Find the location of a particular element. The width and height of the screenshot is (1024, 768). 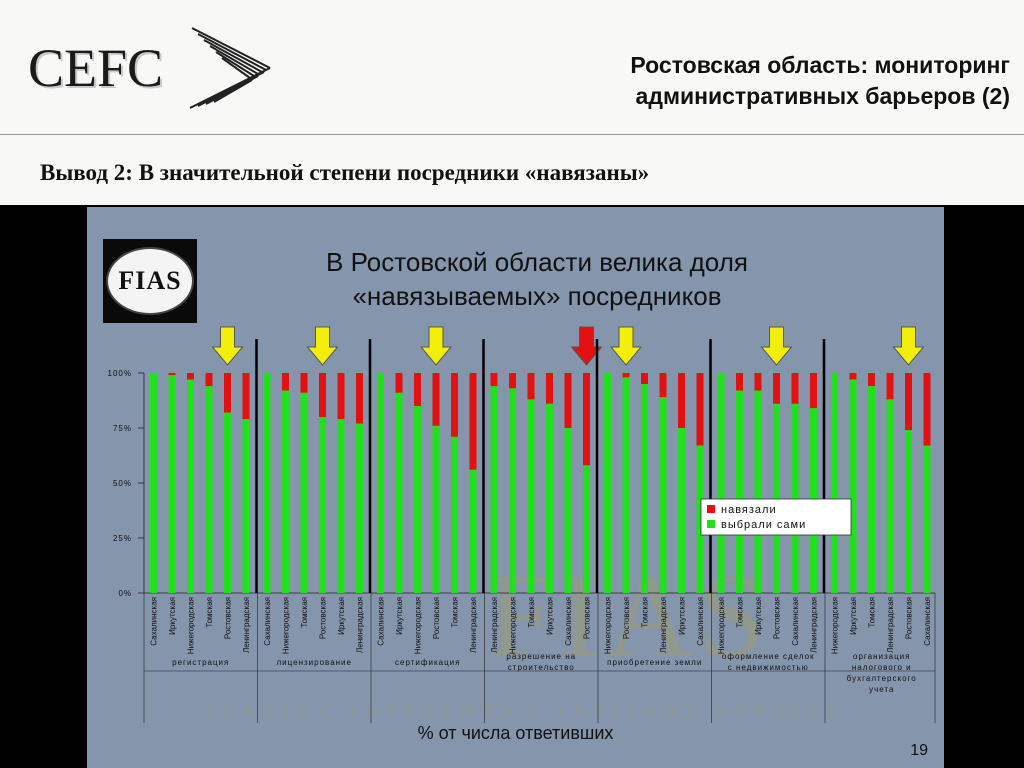

legend-label: выбрали сами is located at coordinates (763, 525).